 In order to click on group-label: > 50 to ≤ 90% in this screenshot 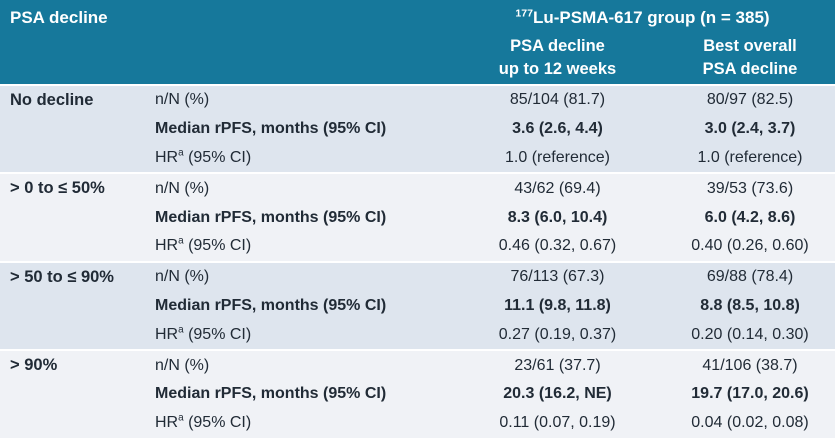, I will do `click(62, 276)`.